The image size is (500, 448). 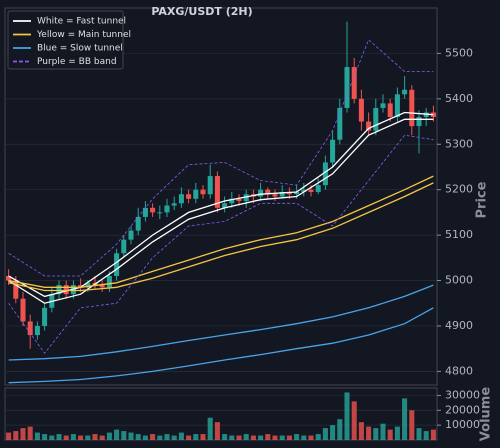 I want to click on y-tick-label: 4900, so click(x=459, y=325).